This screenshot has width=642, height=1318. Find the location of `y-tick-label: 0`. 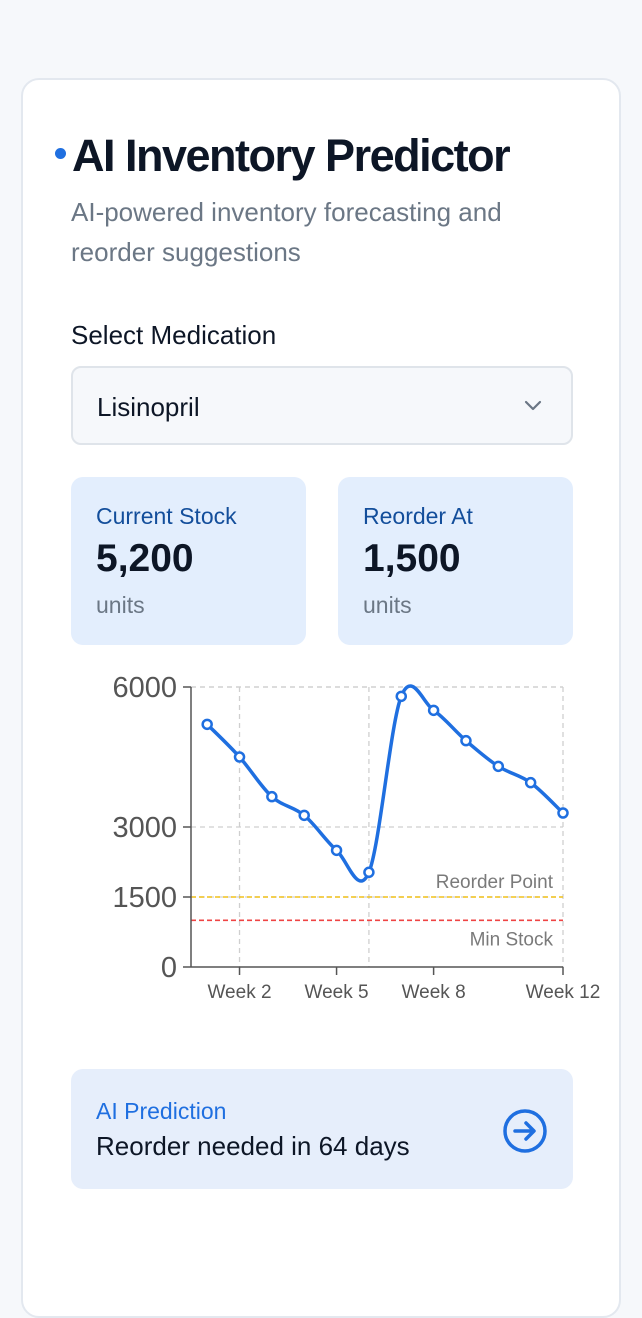

y-tick-label: 0 is located at coordinates (169, 968).